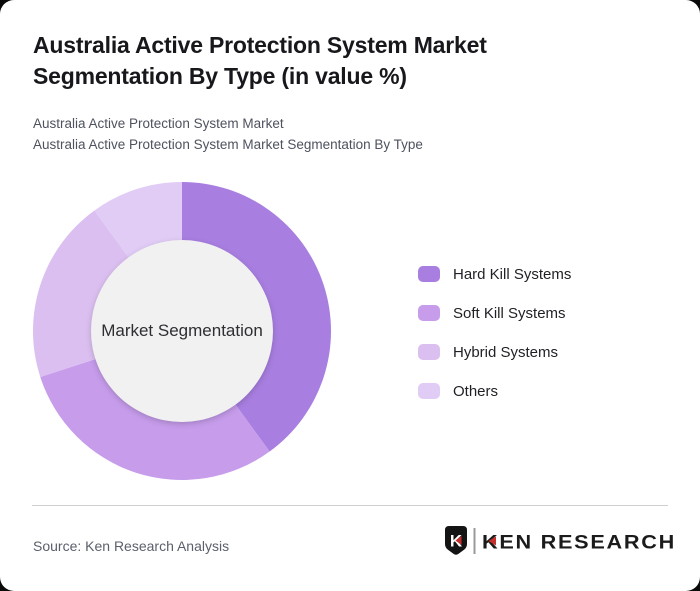 Image resolution: width=700 pixels, height=591 pixels. I want to click on logo-k-triangle-icon, so click(492, 541).